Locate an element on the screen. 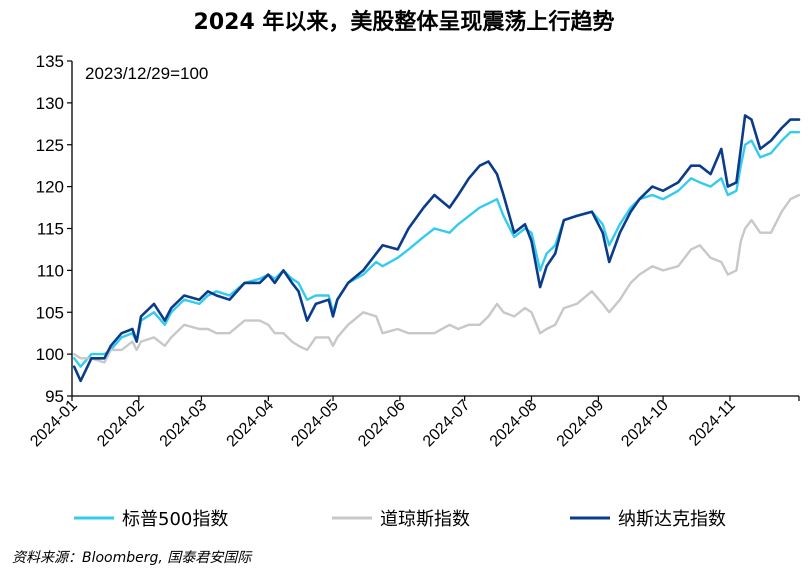 Image resolution: width=809 pixels, height=577 pixels. y-tick-label: 110 is located at coordinates (50, 270).